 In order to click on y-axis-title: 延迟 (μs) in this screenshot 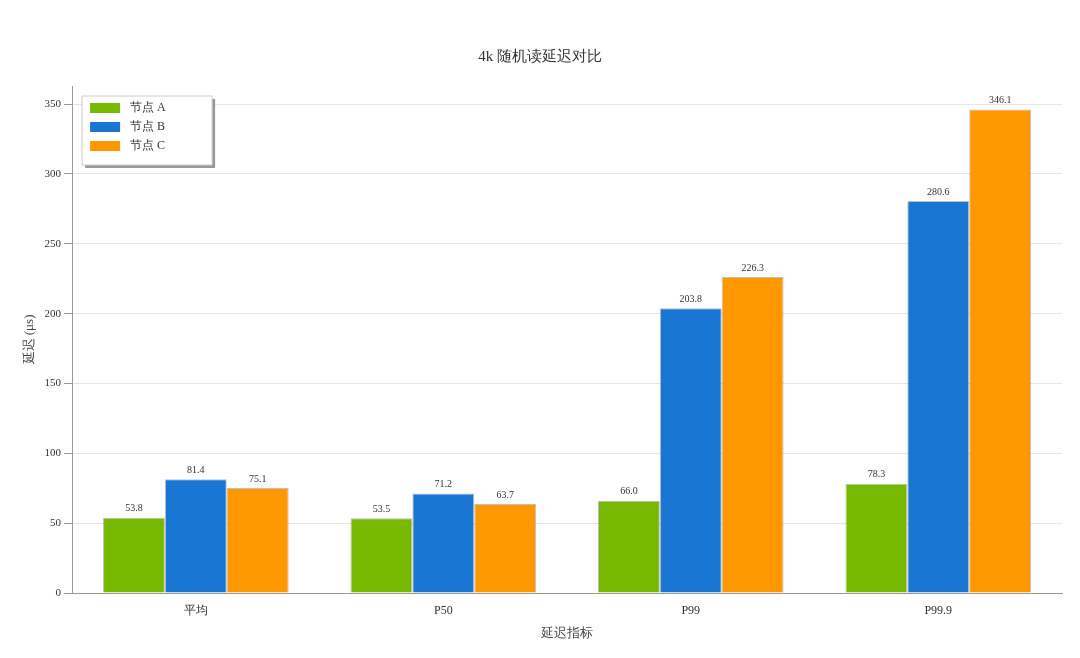, I will do `click(29, 340)`.